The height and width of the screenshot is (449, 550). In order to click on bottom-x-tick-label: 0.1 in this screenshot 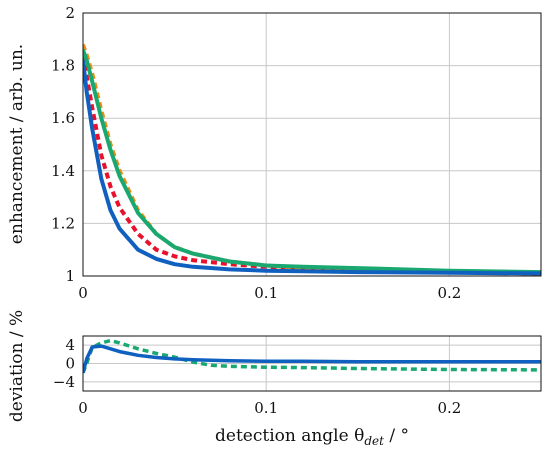, I will do `click(266, 408)`.